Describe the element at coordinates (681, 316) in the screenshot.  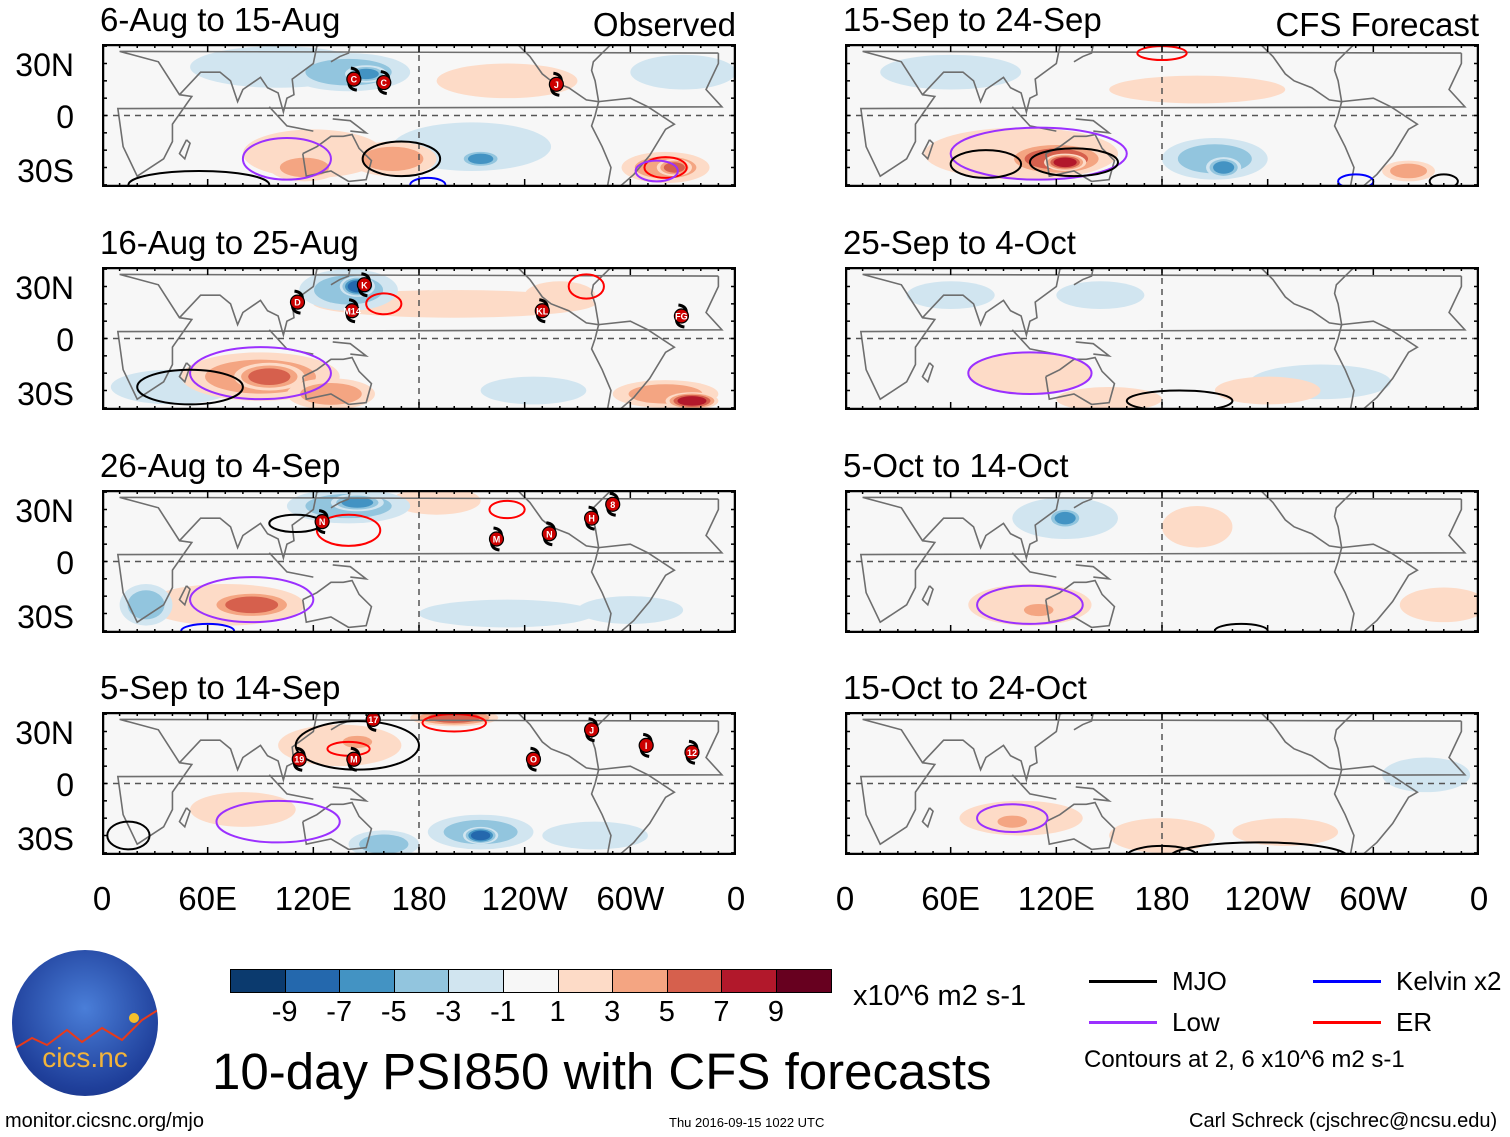
I see `storm-marker: FG` at that location.